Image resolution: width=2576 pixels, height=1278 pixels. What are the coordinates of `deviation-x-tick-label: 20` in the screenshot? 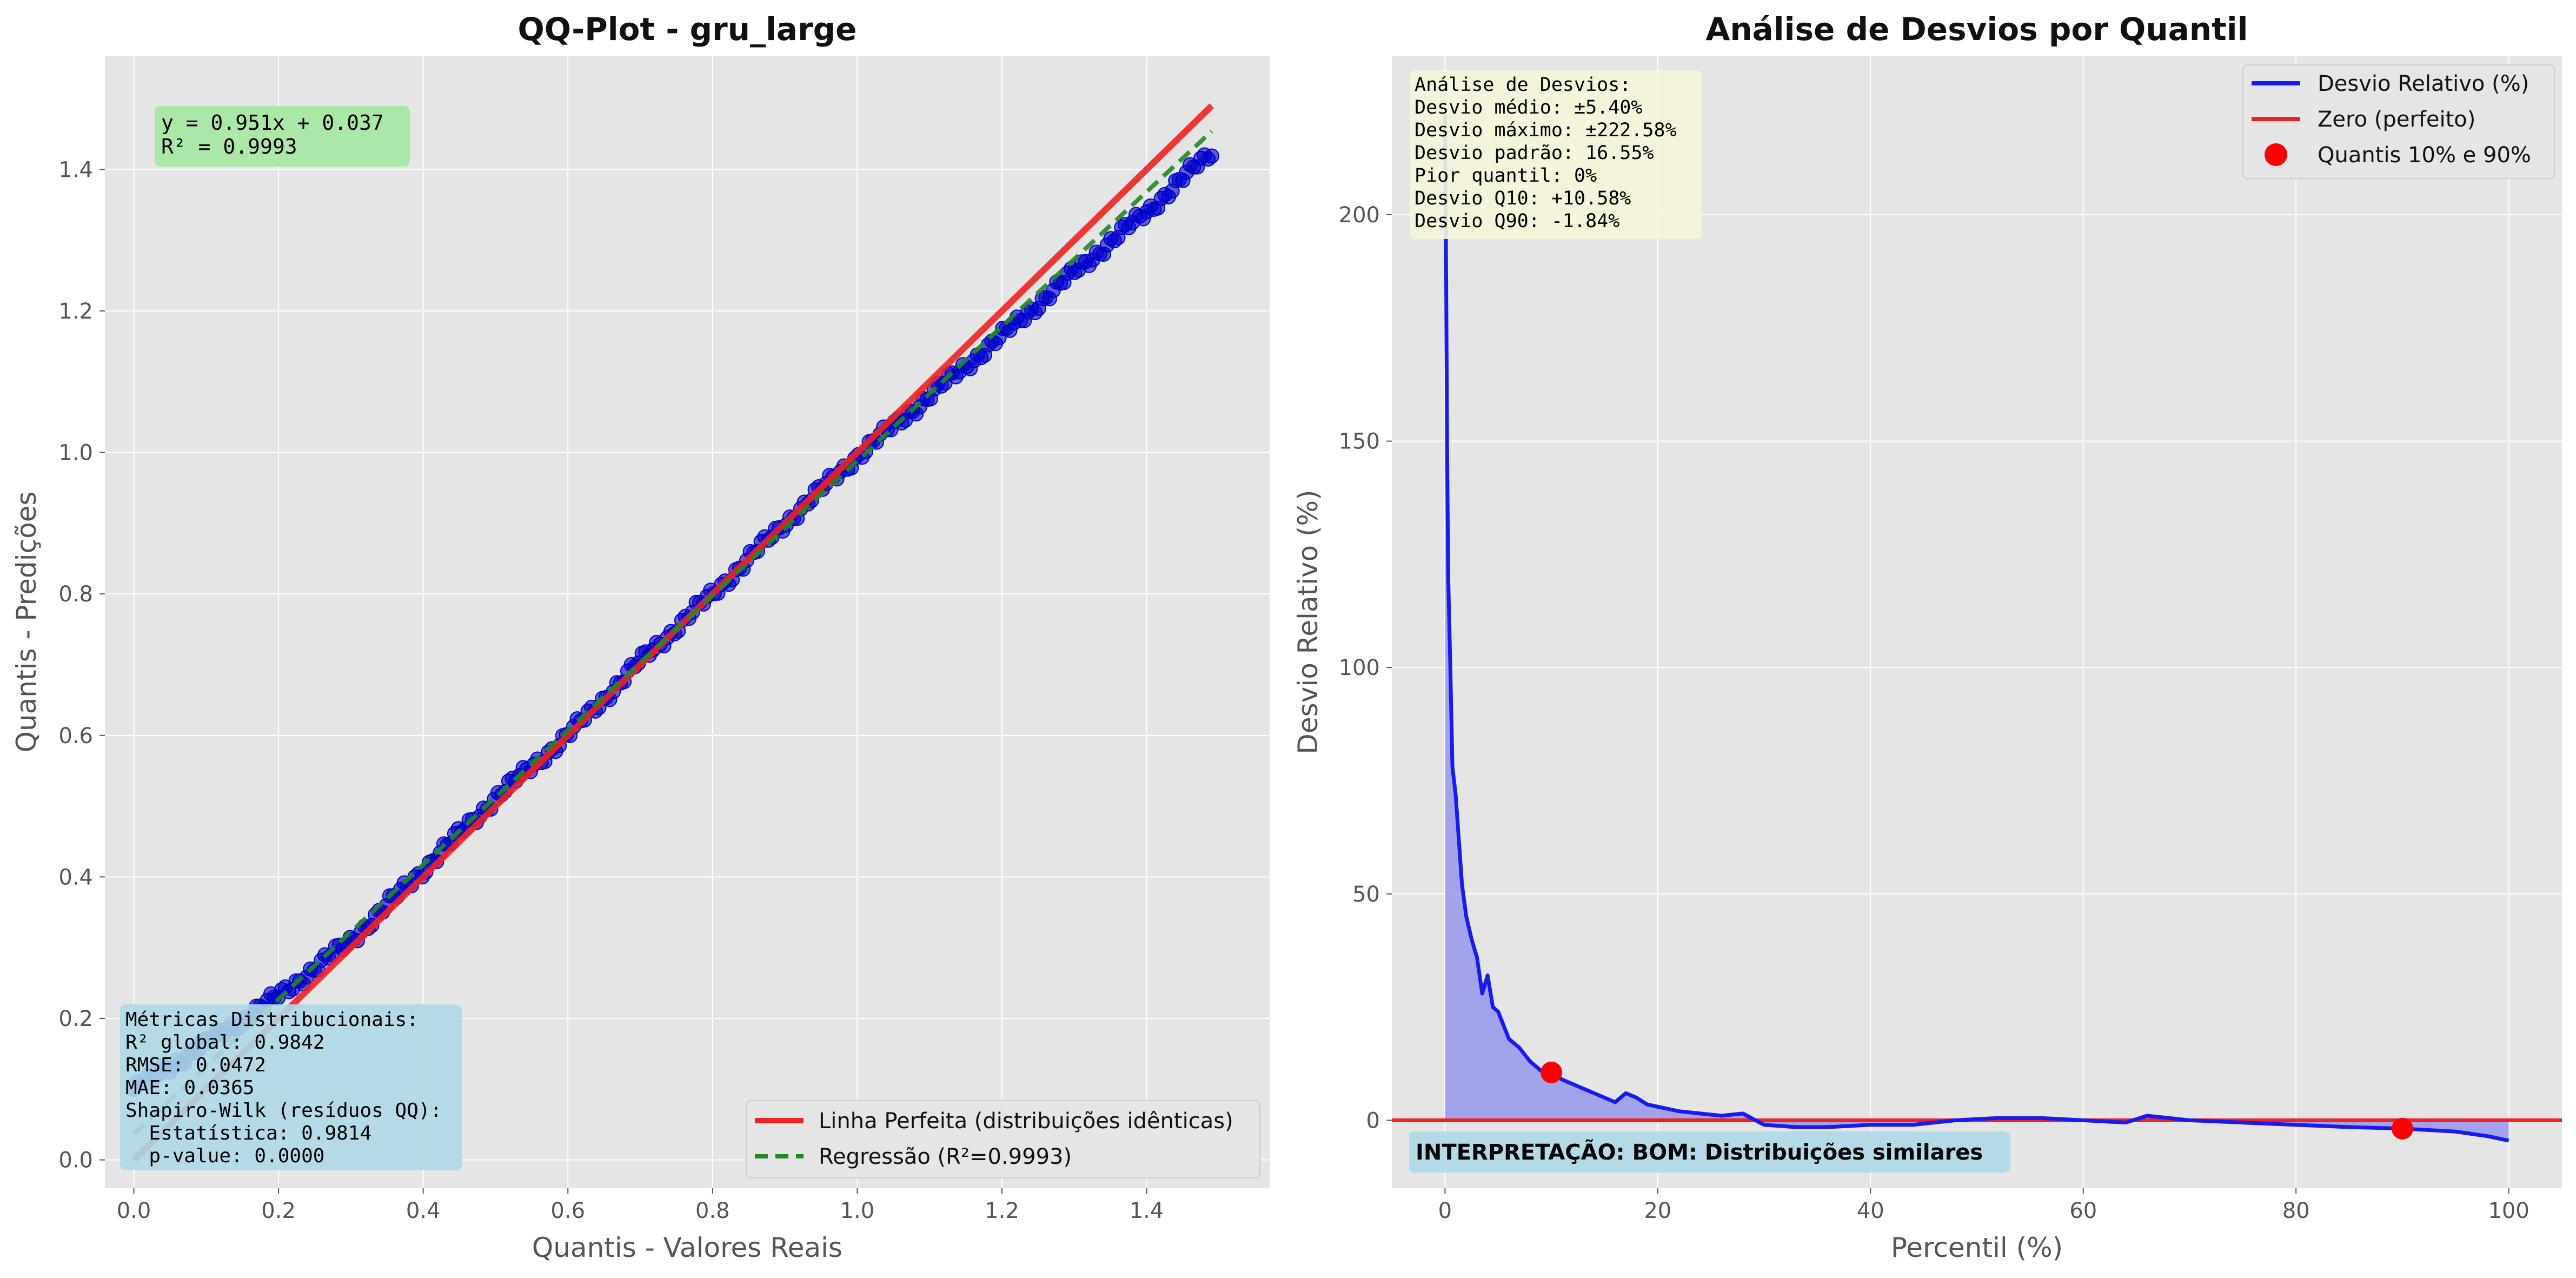 It's located at (1657, 1210).